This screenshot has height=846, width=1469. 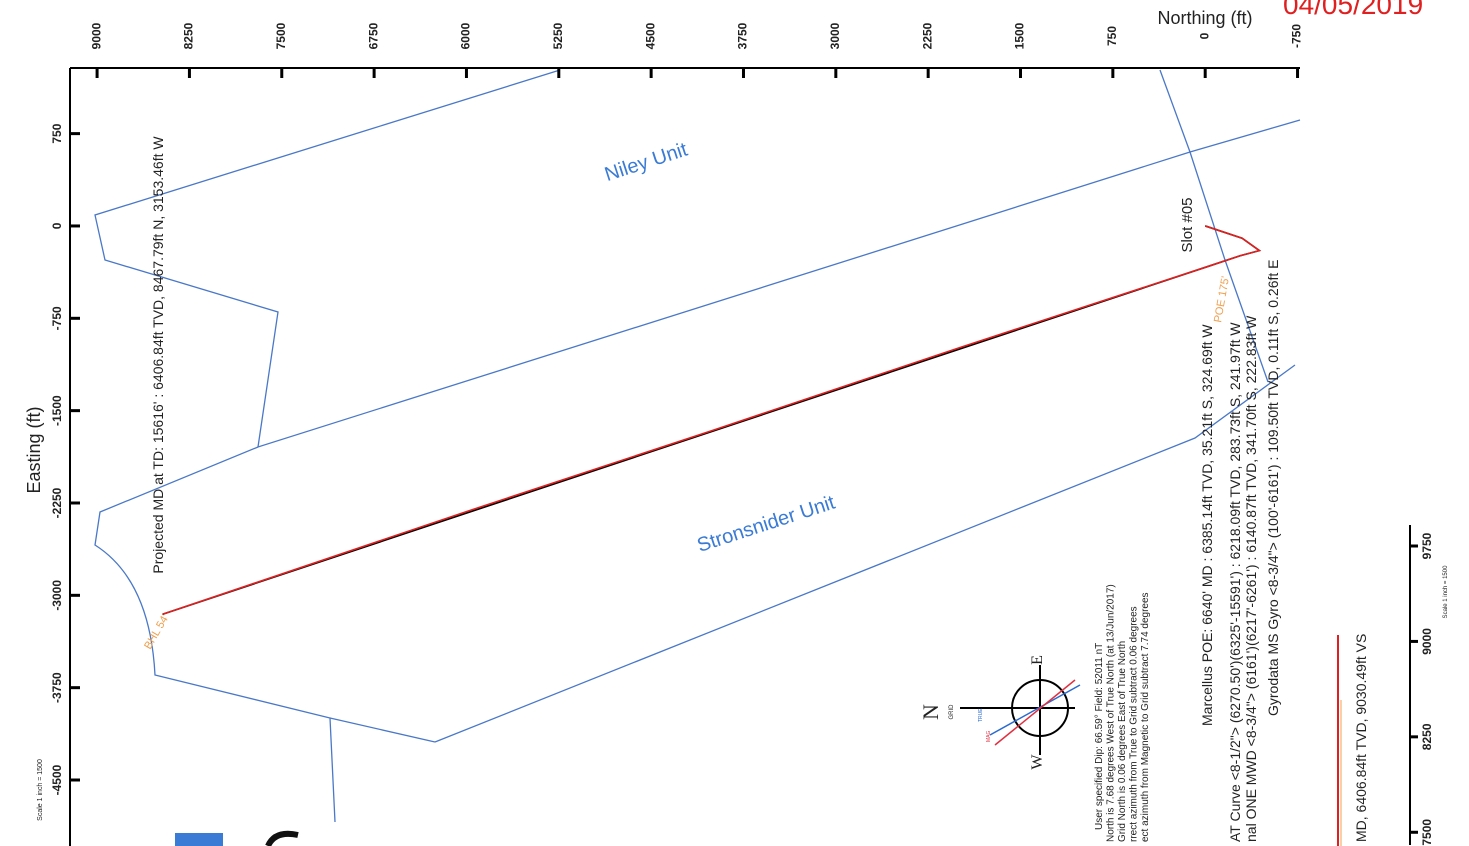 I want to click on y-tick-label: -2250, so click(x=57, y=502).